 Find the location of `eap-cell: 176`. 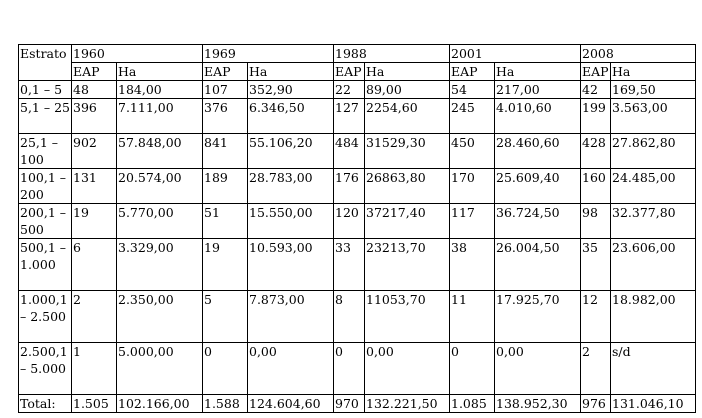

eap-cell: 176 is located at coordinates (349, 186).